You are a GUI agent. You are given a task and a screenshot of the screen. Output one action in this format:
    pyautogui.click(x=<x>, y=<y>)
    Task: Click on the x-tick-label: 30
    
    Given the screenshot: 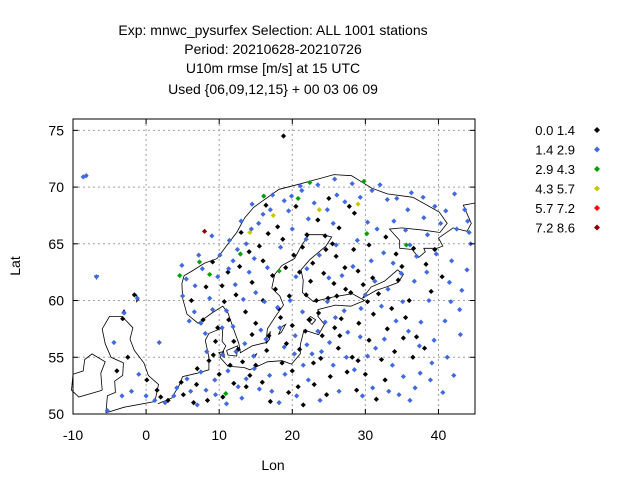 What is the action you would take?
    pyautogui.click(x=366, y=435)
    